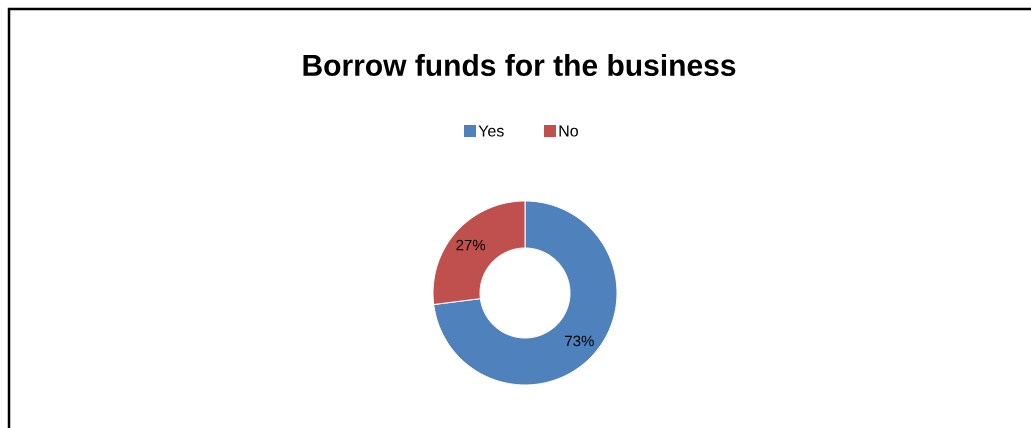 The width and height of the screenshot is (1031, 428). Describe the element at coordinates (579, 341) in the screenshot. I see `data-label: 73%` at that location.